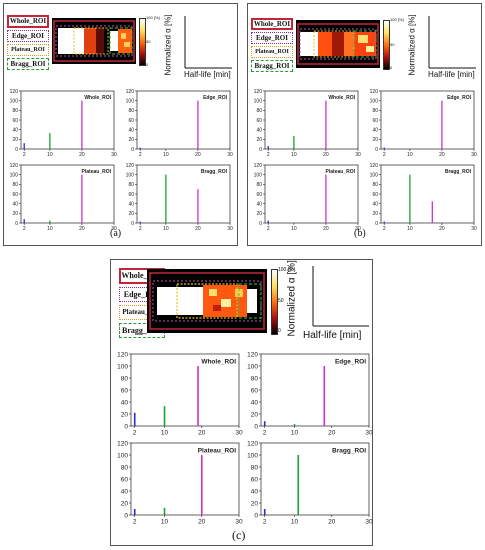  Describe the element at coordinates (423, 197) in the screenshot. I see `chart-b-bragg: 0 20 40 60 80 100 120 2 10 20 30 Bragg_ROI` at that location.